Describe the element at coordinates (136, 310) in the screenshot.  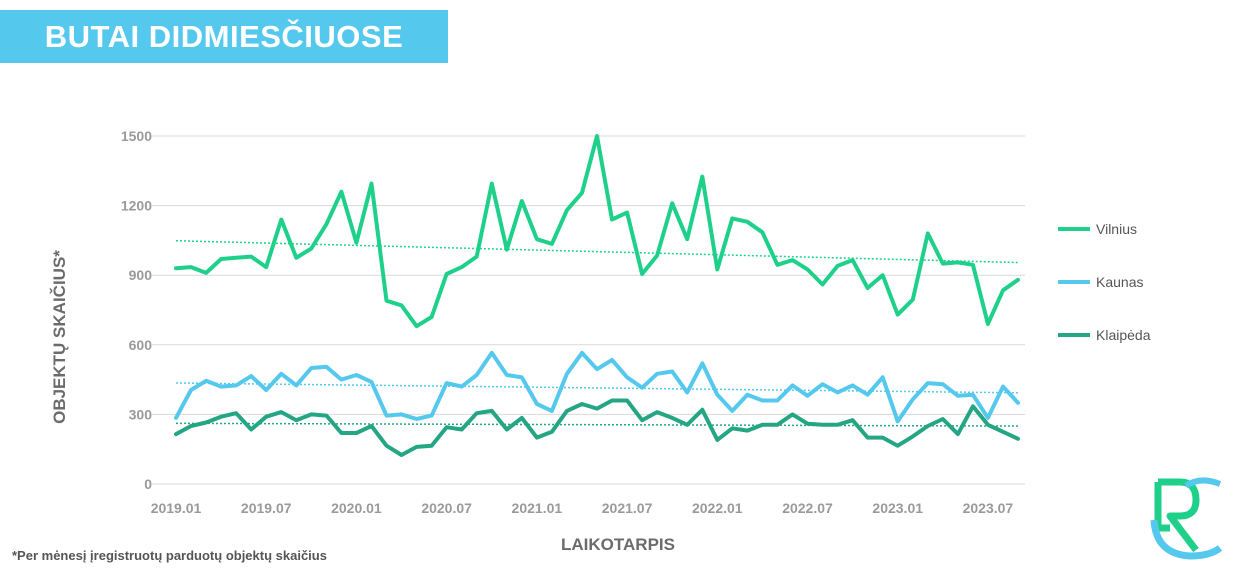
I see `y-tick-labels: 0 300 600 900 1200 1500` at that location.